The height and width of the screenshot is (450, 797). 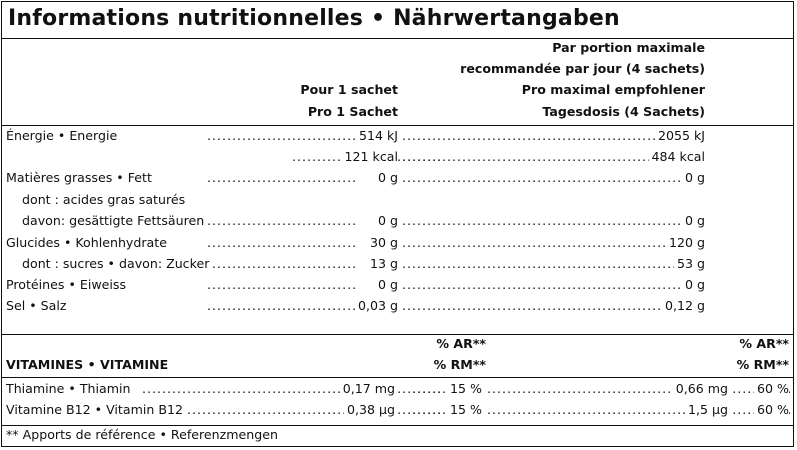 What do you see at coordinates (142, 434) in the screenshot?
I see `footnote: ** Apports de référence • Referenzmengen` at bounding box center [142, 434].